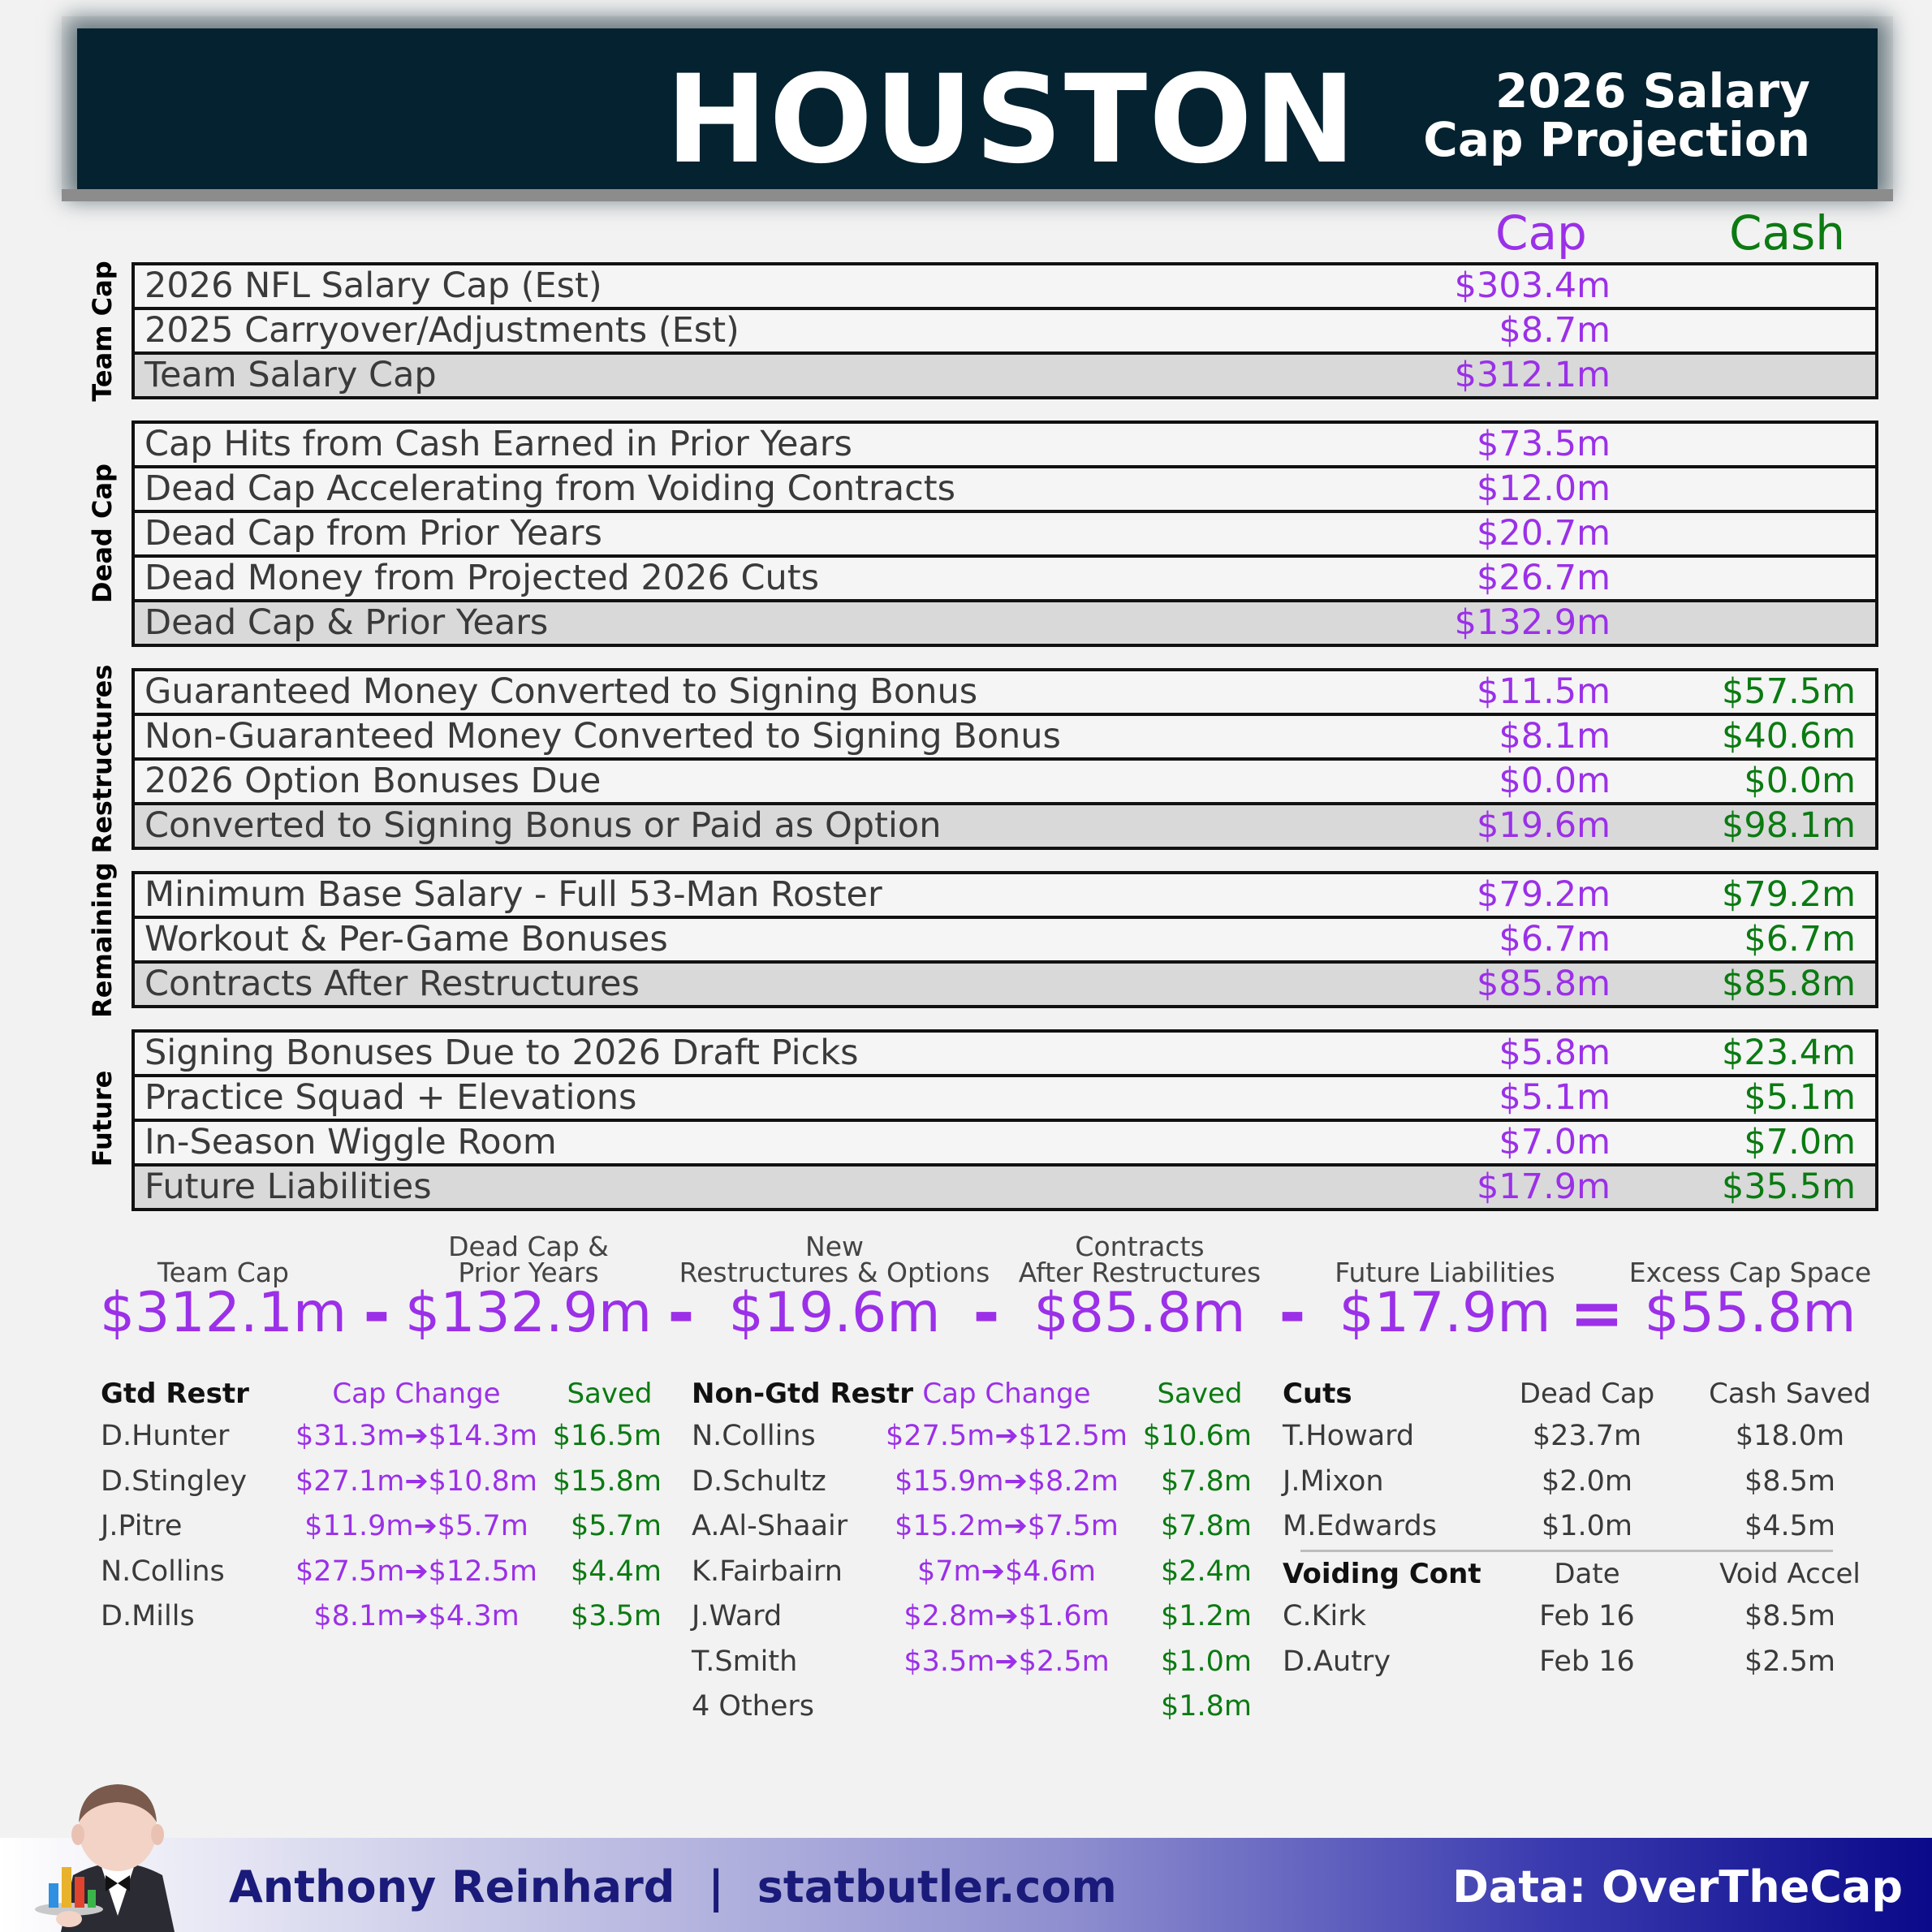 Image resolution: width=1932 pixels, height=1932 pixels. Describe the element at coordinates (1555, 939) in the screenshot. I see `row-cap-value: $6.7m` at that location.